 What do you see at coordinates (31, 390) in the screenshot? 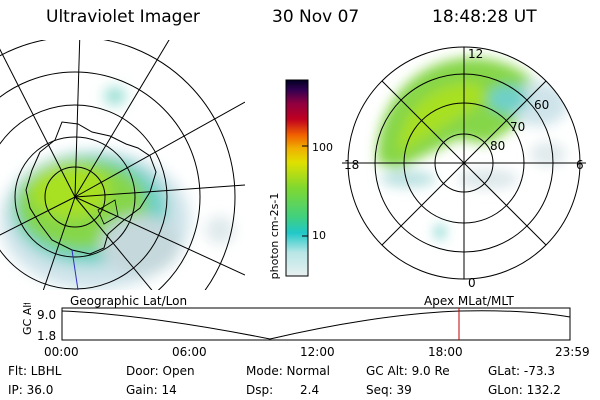
I see `ip-info: IP: 36.0` at bounding box center [31, 390].